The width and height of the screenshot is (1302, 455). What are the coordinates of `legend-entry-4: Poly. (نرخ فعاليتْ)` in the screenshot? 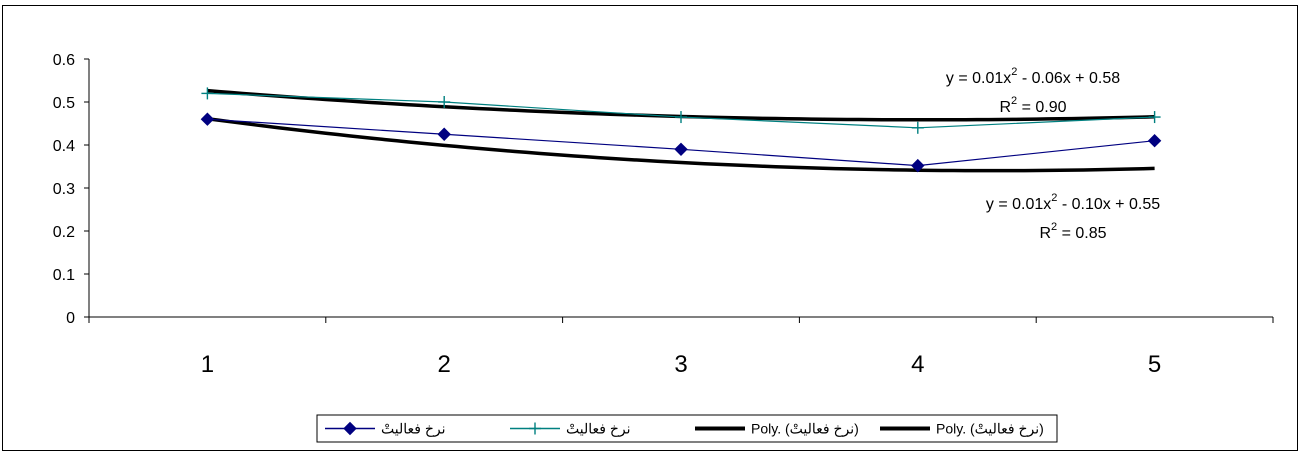 It's located at (962, 429).